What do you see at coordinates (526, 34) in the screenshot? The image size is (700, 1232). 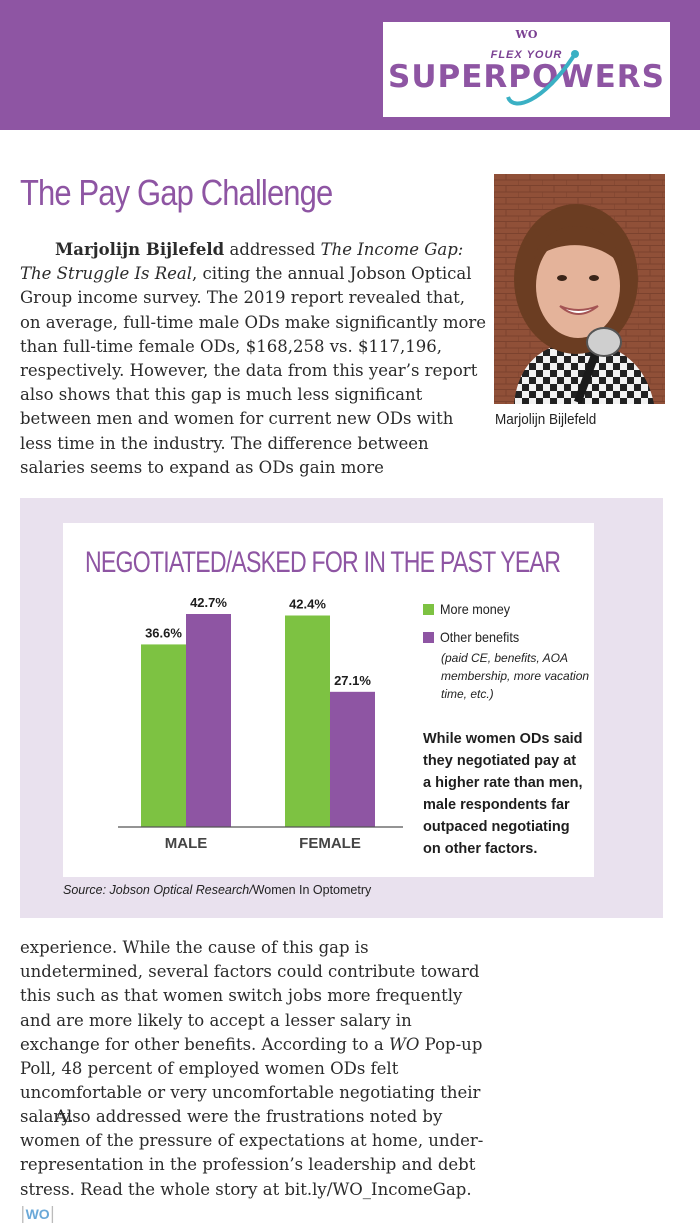 I see `logo-wo-mark: WO` at bounding box center [526, 34].